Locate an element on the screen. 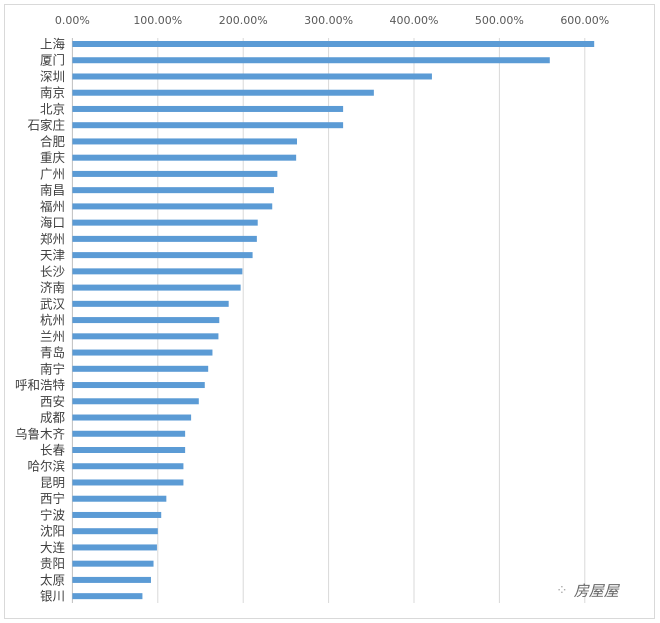 The image size is (660, 623). x-tick-label: 300.00% is located at coordinates (328, 20).